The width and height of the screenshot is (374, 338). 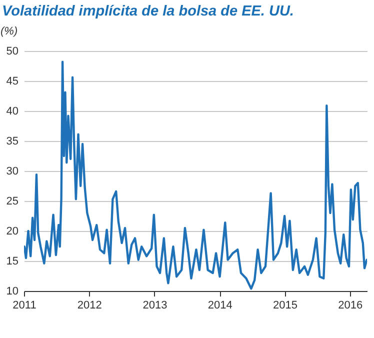 I want to click on x-tick-label: 2011, so click(x=24, y=306).